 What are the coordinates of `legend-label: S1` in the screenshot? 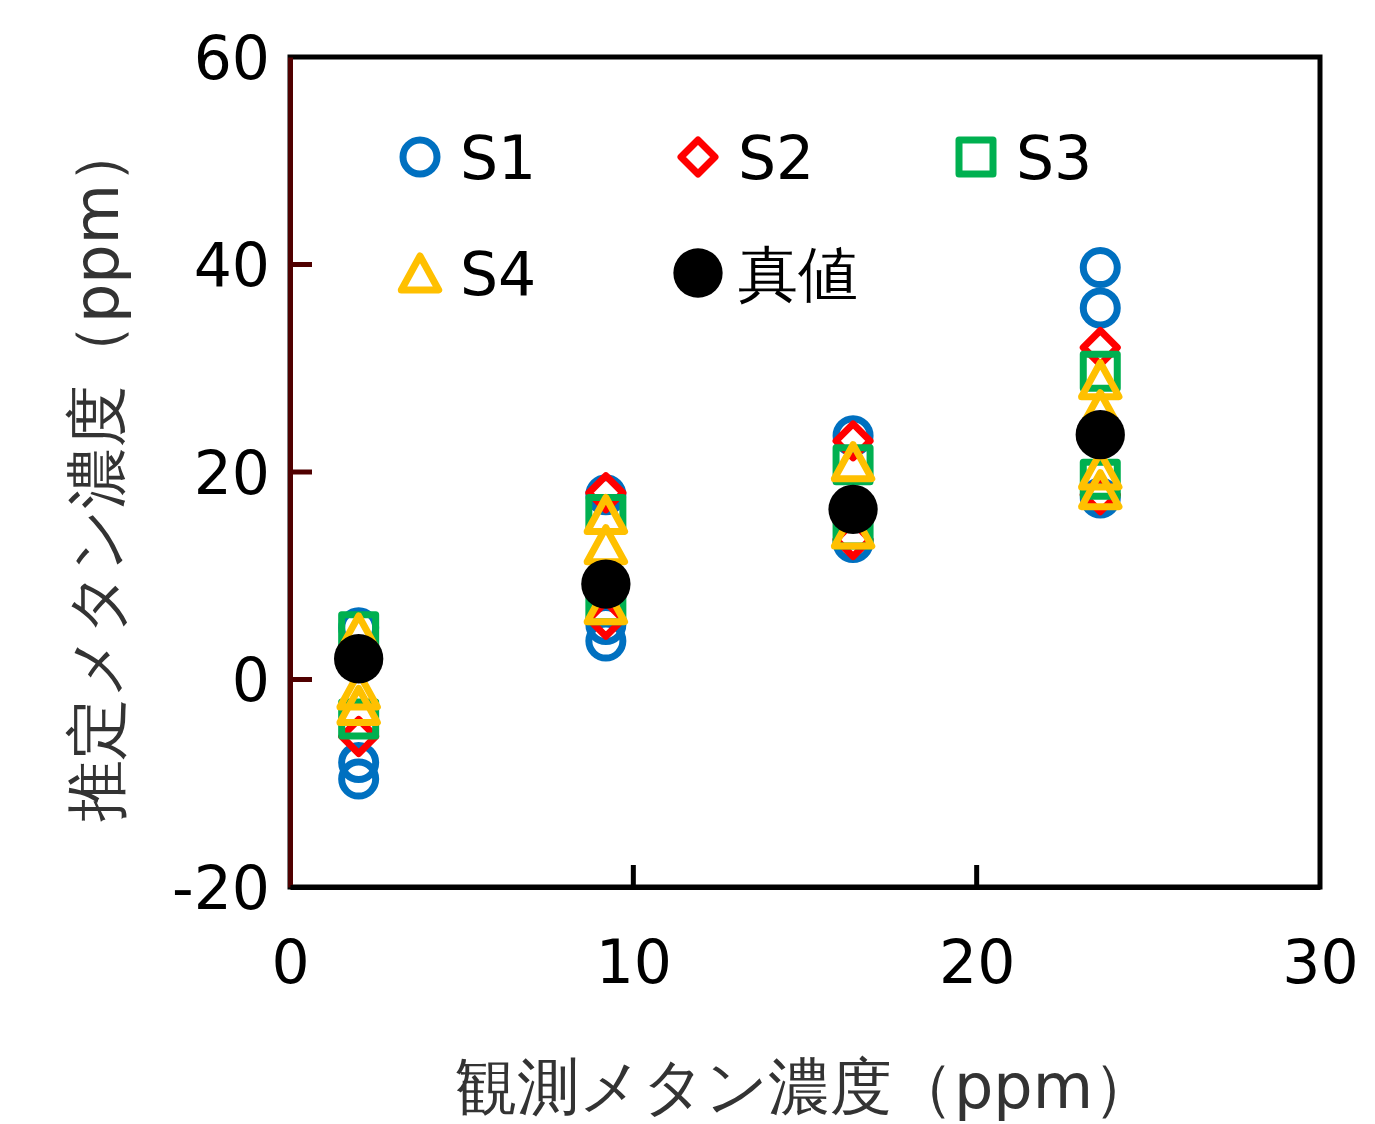 It's located at (498, 157).